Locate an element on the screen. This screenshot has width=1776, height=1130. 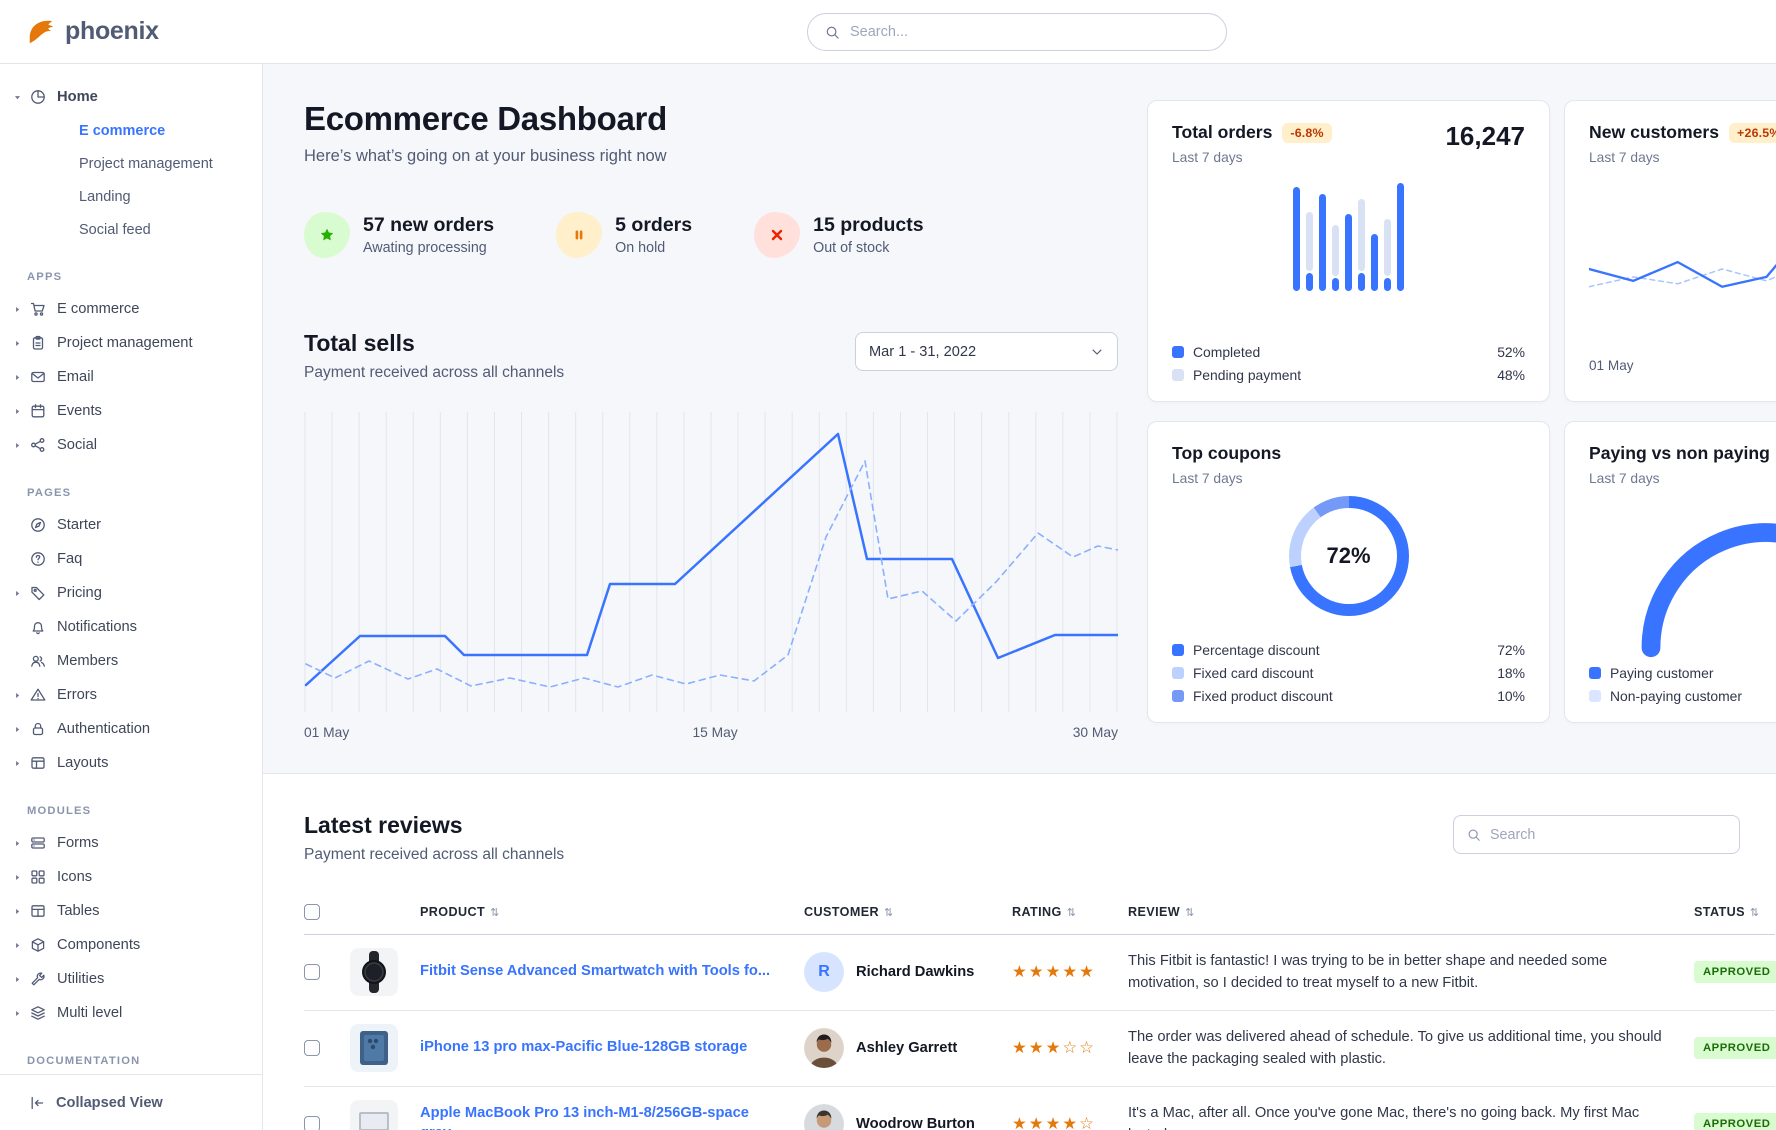
sidebar-item-multi-level: Multi level is located at coordinates (131, 1013).